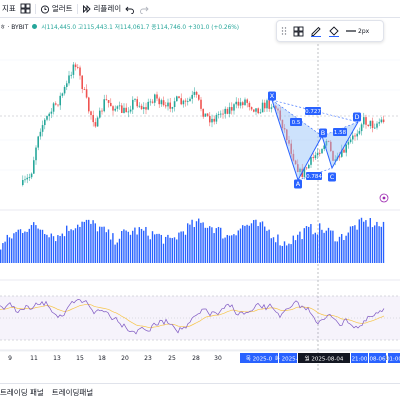  Describe the element at coordinates (86, 8) in the screenshot. I see `replay-icon` at that location.